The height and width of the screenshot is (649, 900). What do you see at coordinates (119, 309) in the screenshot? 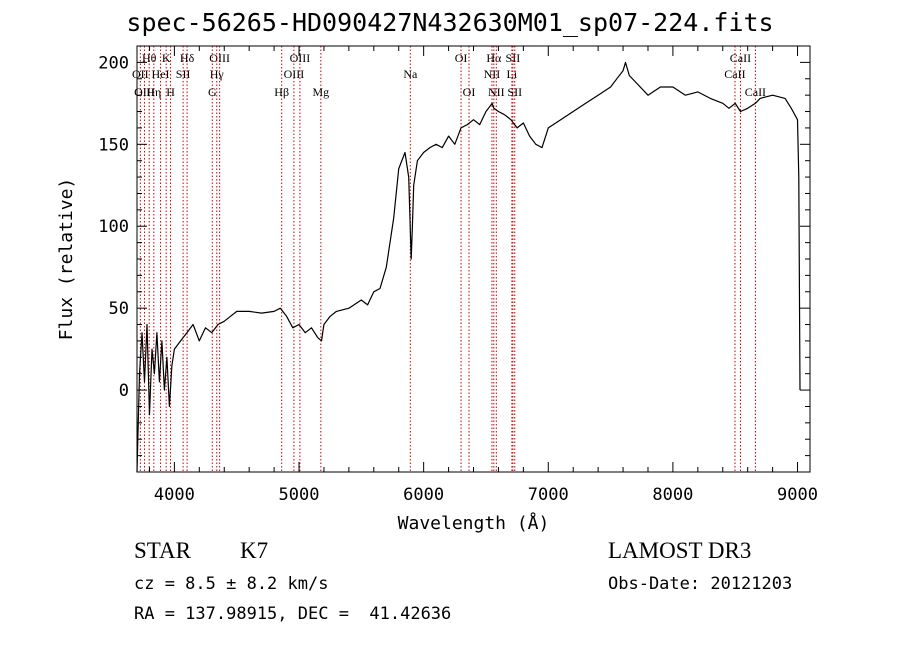
I see `y-tick-label: 50` at bounding box center [119, 309].